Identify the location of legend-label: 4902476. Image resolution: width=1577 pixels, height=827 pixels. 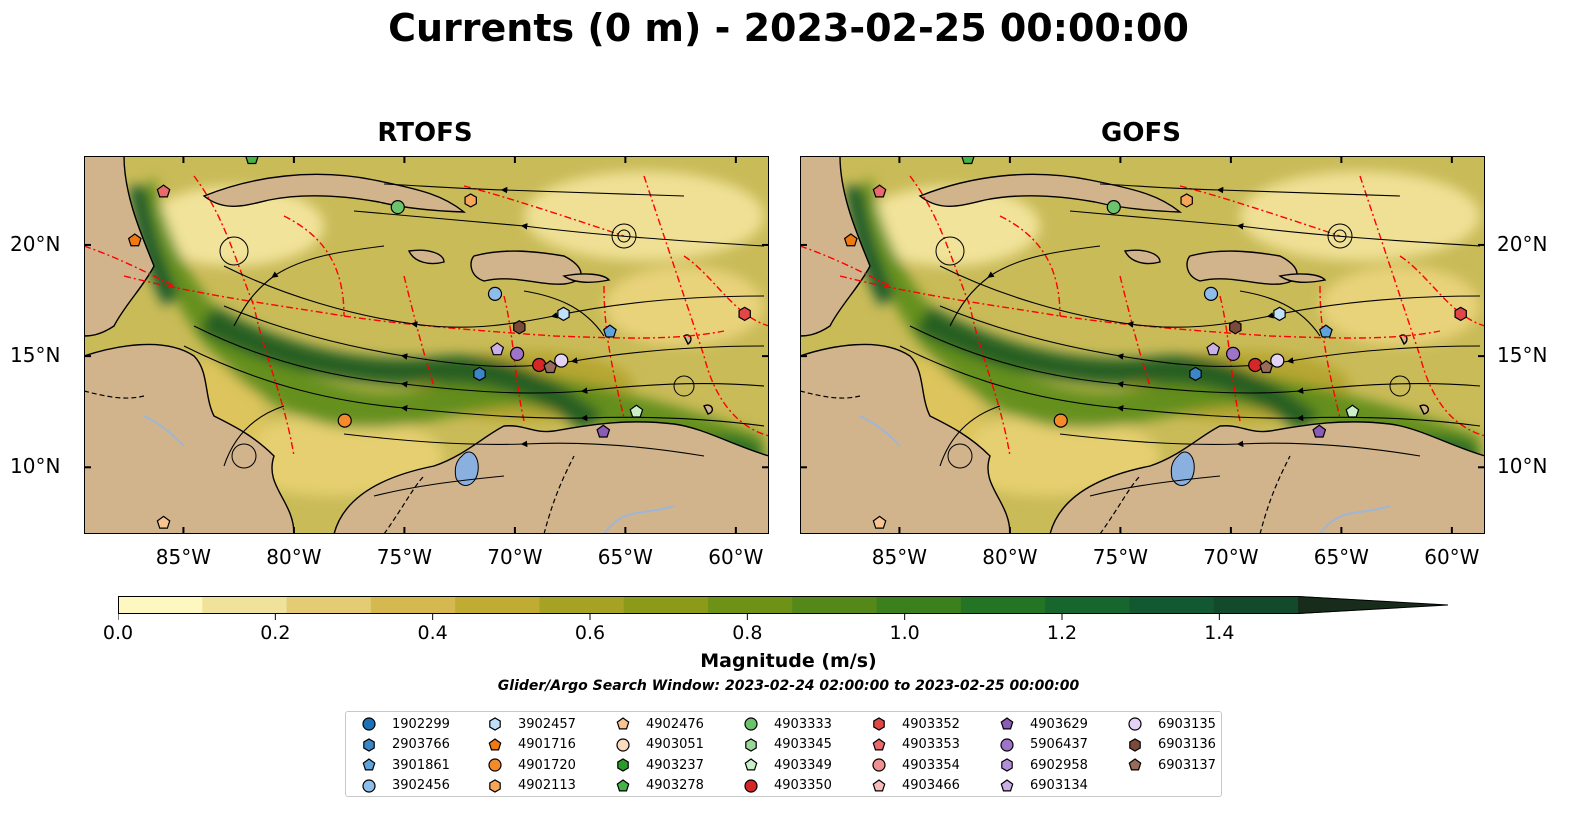
(675, 724).